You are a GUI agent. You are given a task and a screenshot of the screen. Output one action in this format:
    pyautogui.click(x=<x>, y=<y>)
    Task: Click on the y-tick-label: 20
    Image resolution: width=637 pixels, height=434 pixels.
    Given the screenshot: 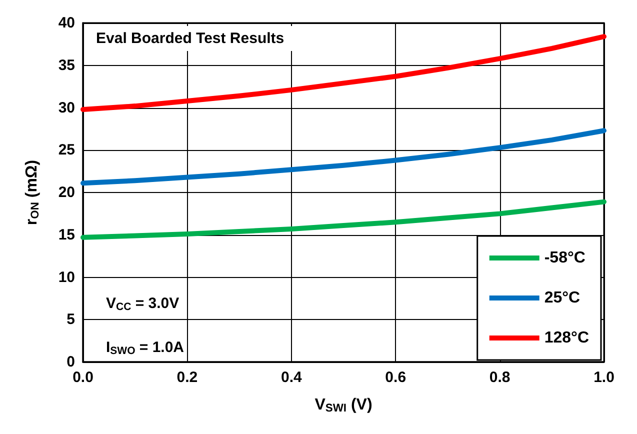 What is the action you would take?
    pyautogui.click(x=66, y=192)
    